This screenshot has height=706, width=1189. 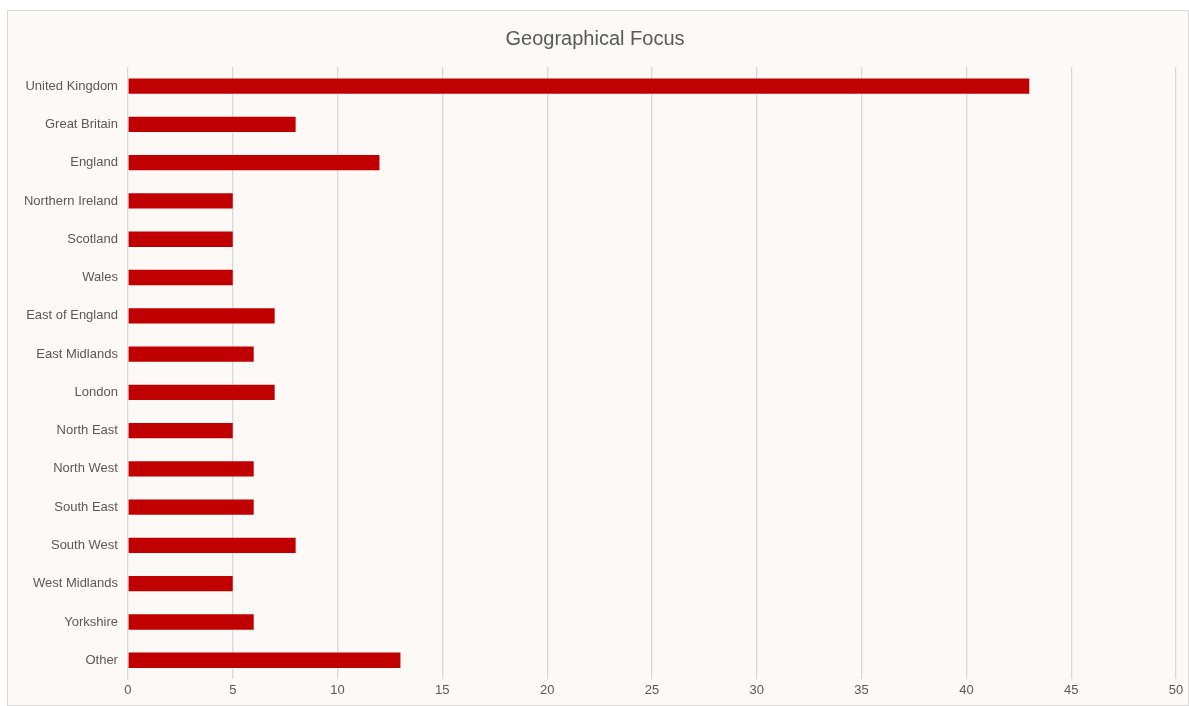 What do you see at coordinates (1071, 689) in the screenshot?
I see `x-tick-label: 45` at bounding box center [1071, 689].